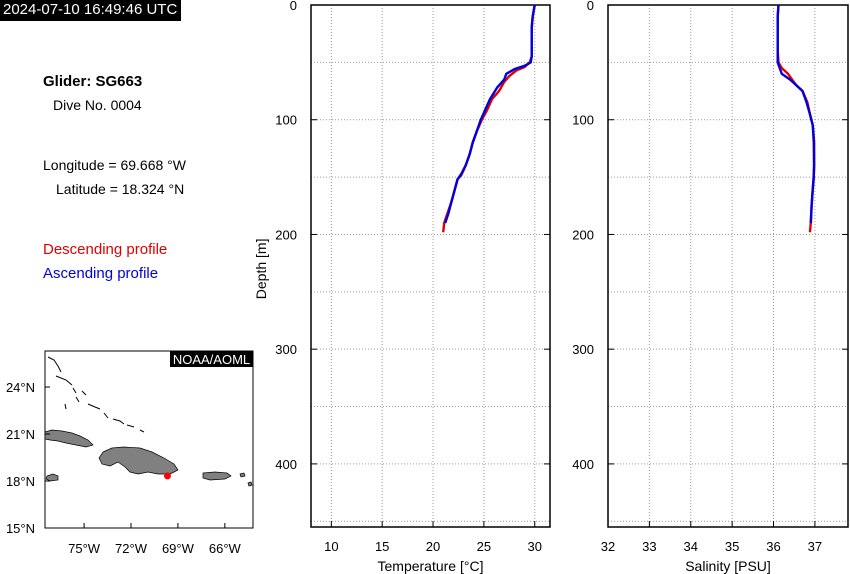 Image resolution: width=850 pixels, height=574 pixels. I want to click on x-tick-label: 37, so click(815, 546).